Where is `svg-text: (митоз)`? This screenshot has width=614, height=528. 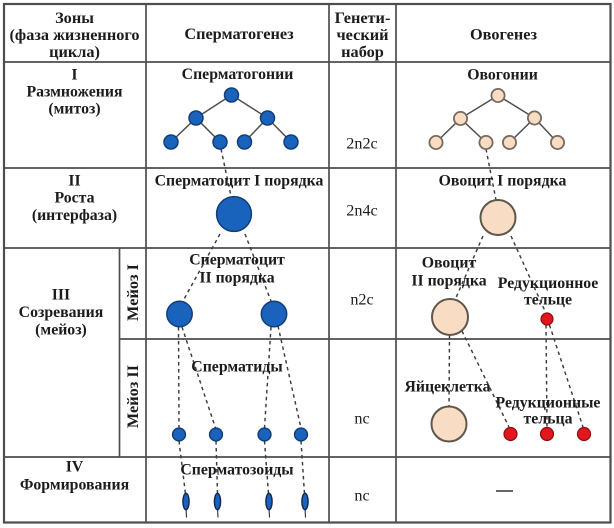 svg-text: (митоз) is located at coordinates (74, 109).